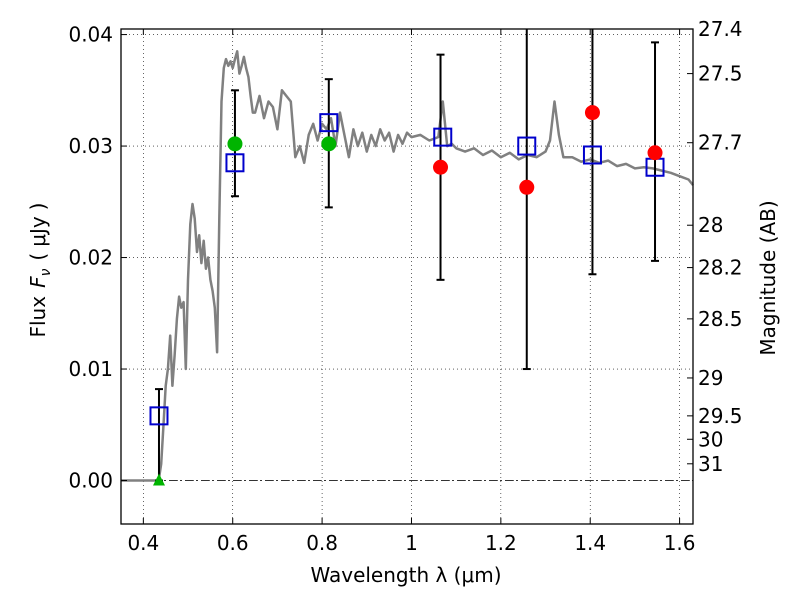 The image size is (800, 600). I want to click on y-axis-title-subscript: ν, so click(46, 272).